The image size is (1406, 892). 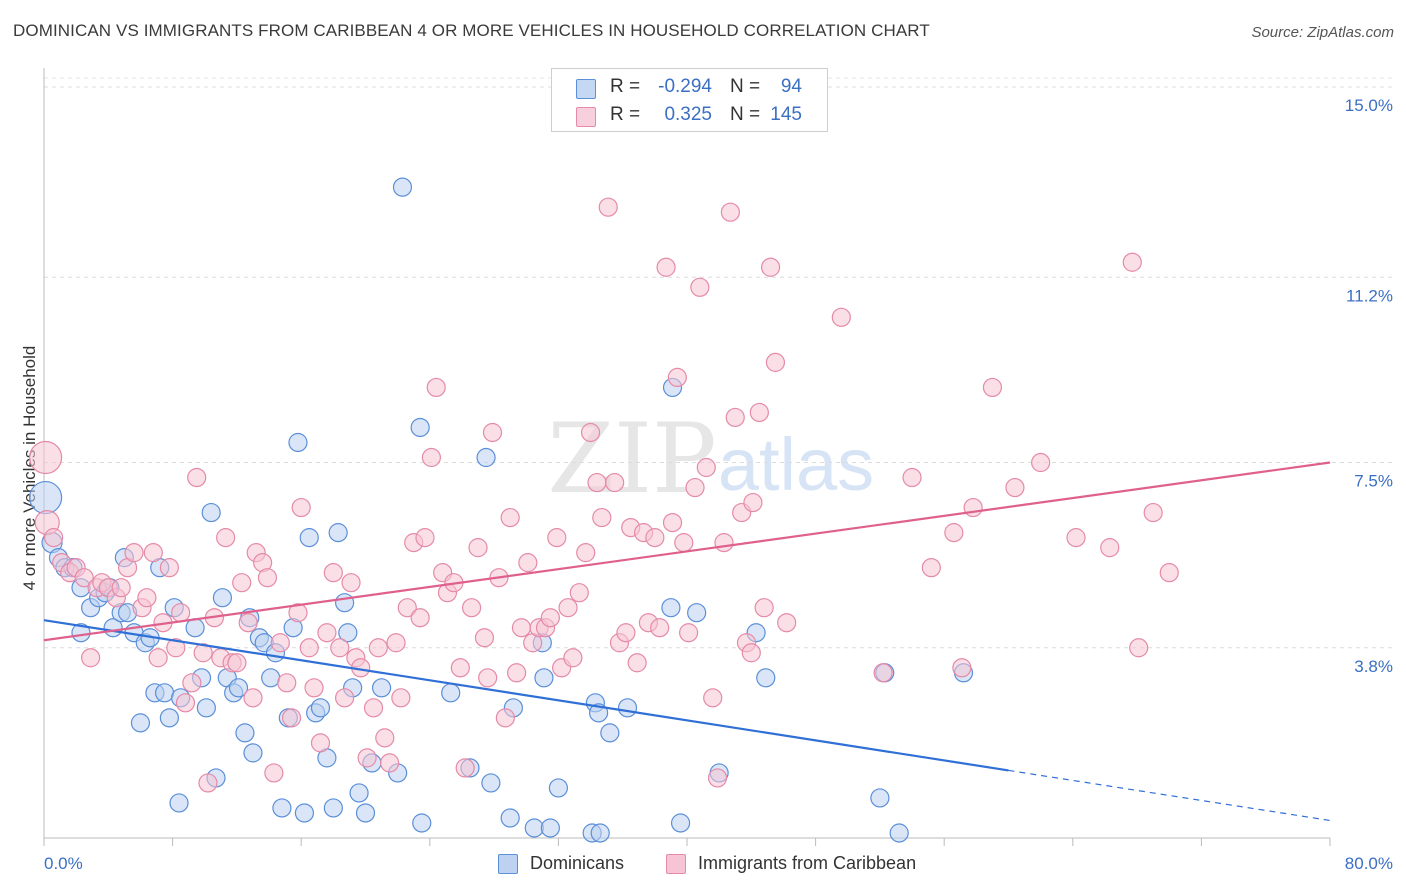 What do you see at coordinates (577, 863) in the screenshot?
I see `legend-label-dominicans: Dominicans` at bounding box center [577, 863].